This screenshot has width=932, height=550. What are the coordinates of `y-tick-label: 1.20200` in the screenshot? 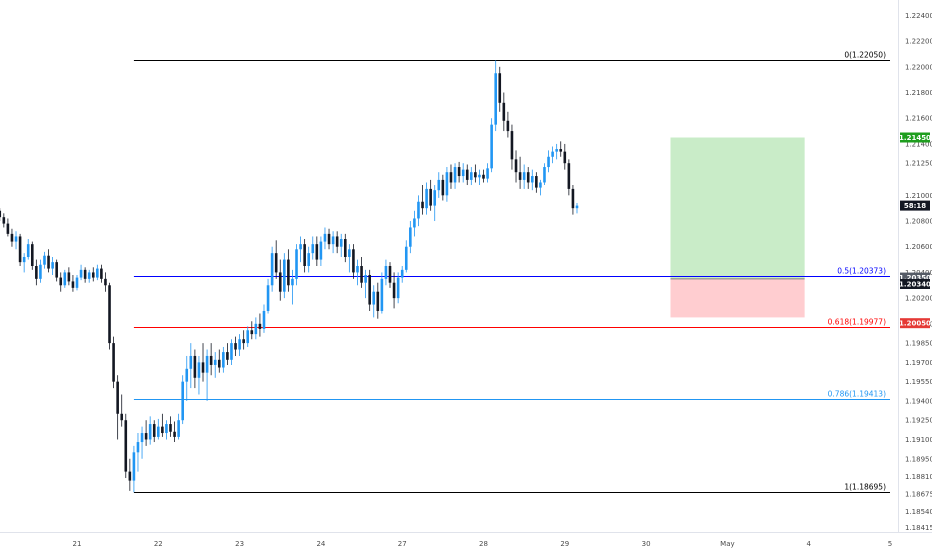 It's located at (918, 299).